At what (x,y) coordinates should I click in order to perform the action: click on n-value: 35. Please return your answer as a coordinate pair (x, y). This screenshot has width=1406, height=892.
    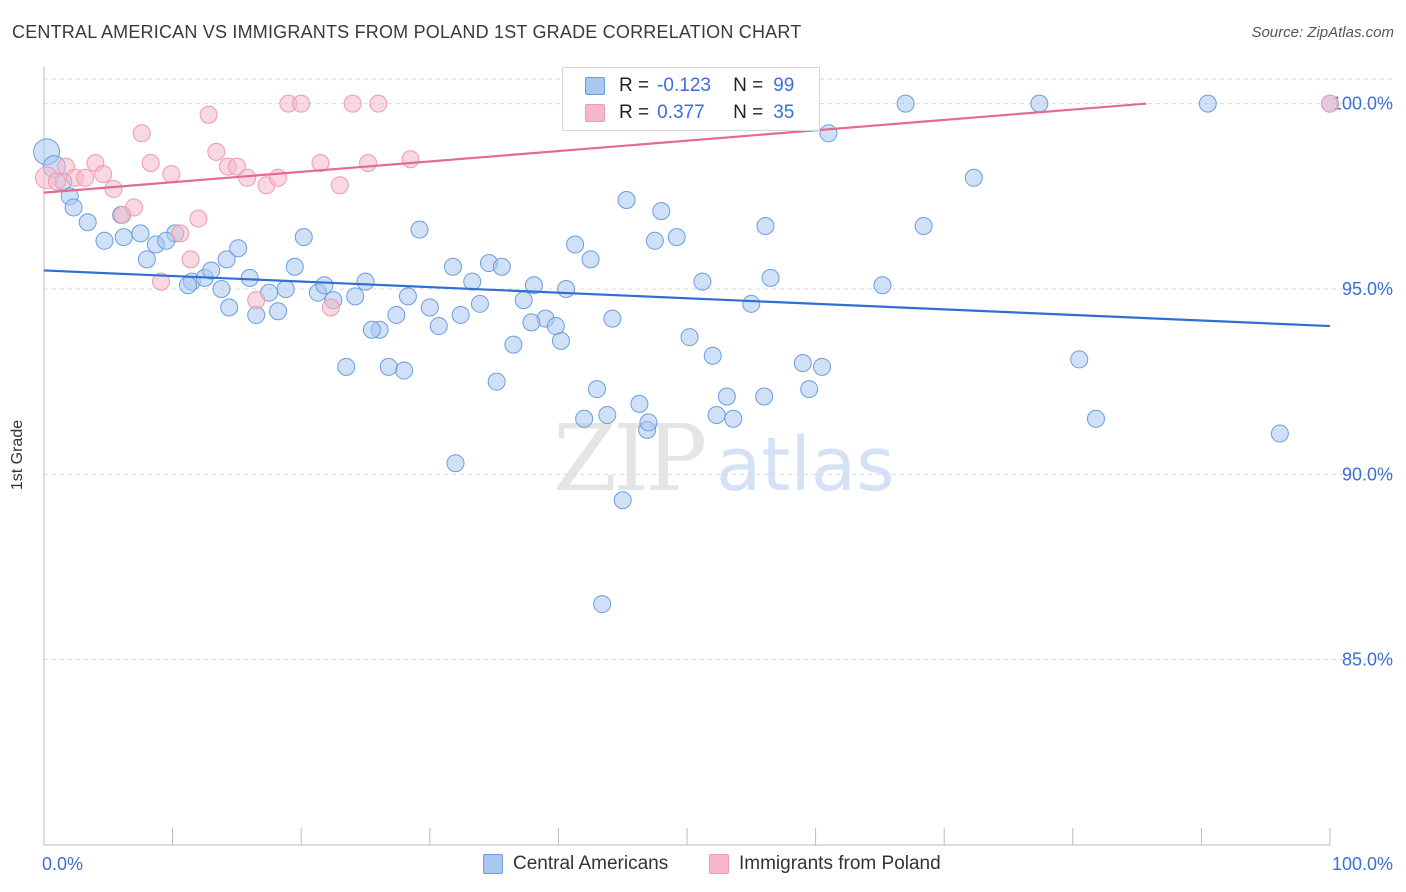
    Looking at the image, I should click on (784, 112).